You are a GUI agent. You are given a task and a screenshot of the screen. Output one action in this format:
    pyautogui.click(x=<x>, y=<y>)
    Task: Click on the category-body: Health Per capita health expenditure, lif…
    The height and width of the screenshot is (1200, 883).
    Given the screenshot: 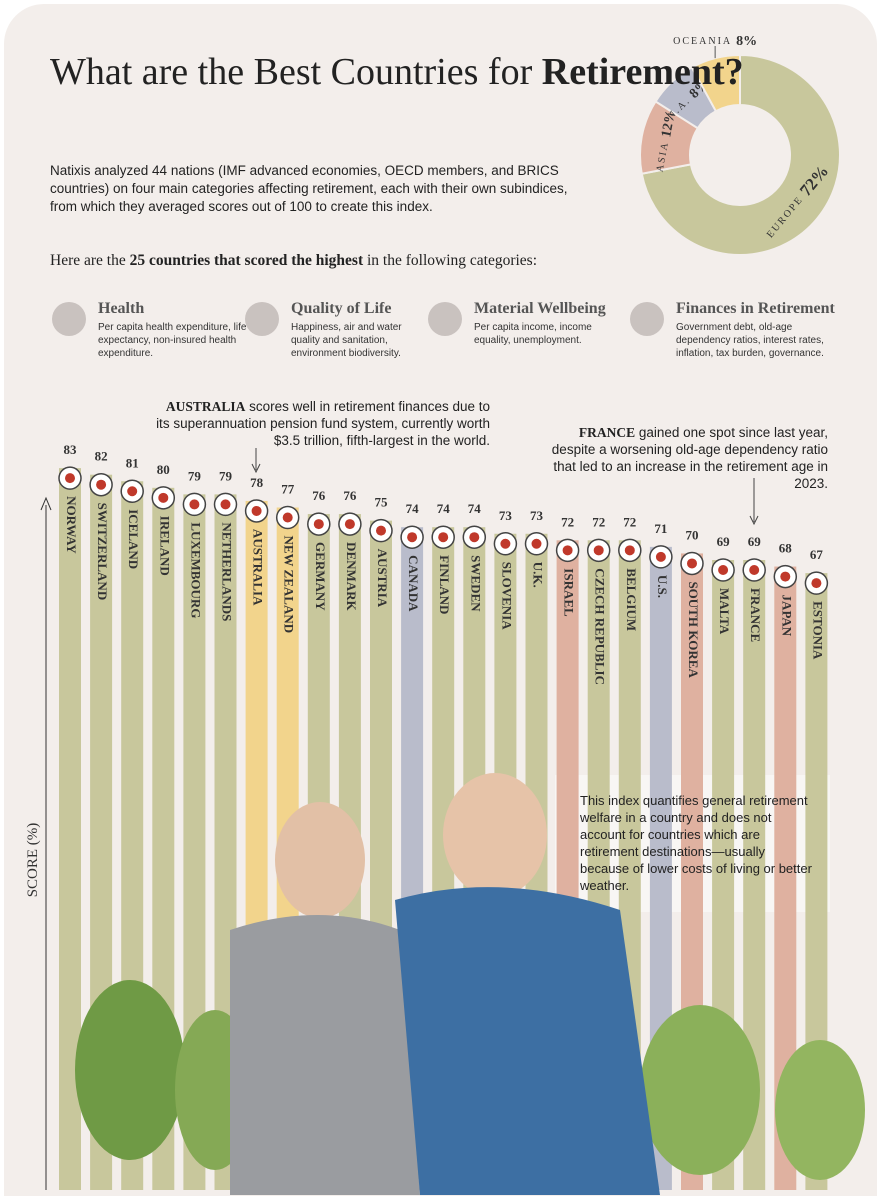 What is the action you would take?
    pyautogui.click(x=178, y=330)
    